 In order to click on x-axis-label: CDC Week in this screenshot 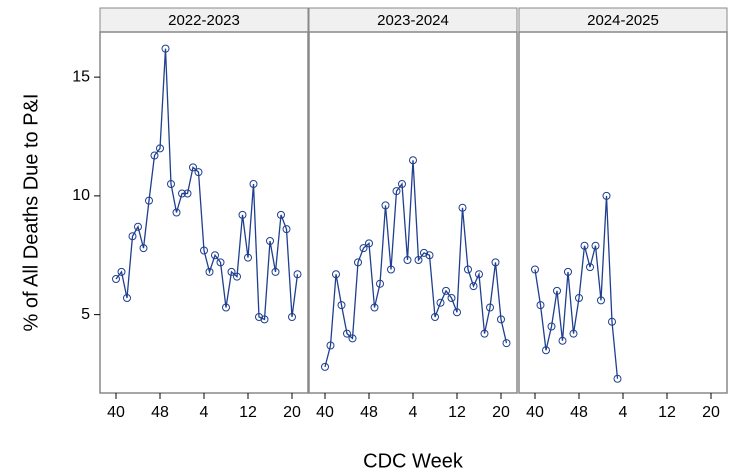, I will do `click(413, 461)`.